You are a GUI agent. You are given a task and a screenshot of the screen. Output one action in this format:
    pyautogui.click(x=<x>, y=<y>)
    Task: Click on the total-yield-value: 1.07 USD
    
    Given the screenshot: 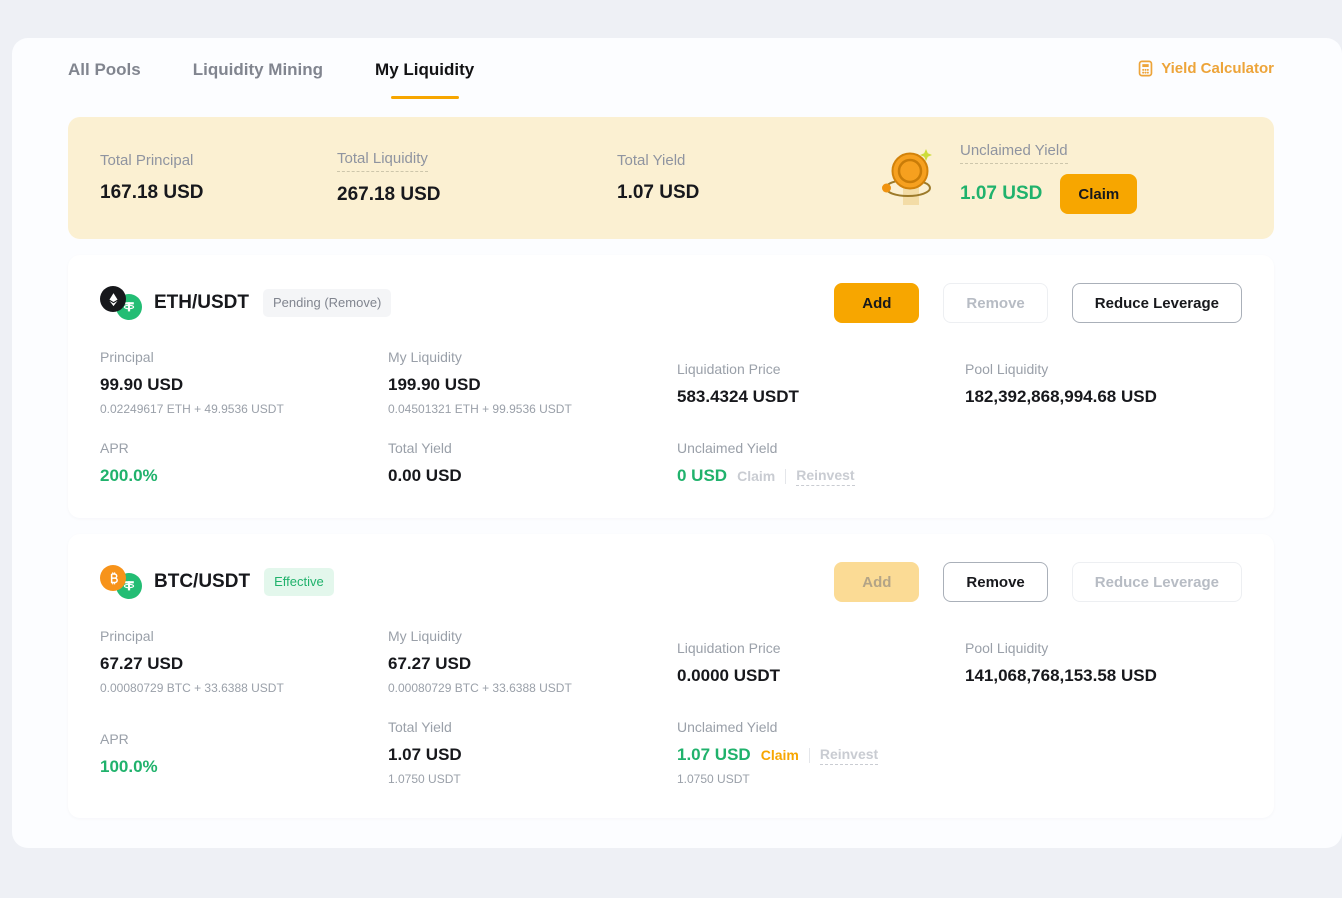 What is the action you would take?
    pyautogui.click(x=658, y=192)
    